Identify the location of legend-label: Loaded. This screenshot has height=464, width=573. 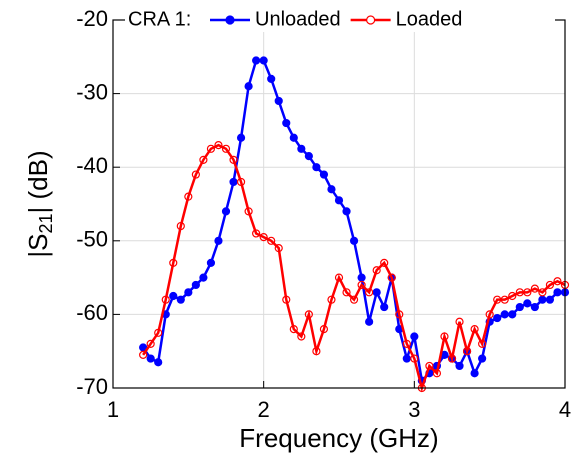
(429, 19).